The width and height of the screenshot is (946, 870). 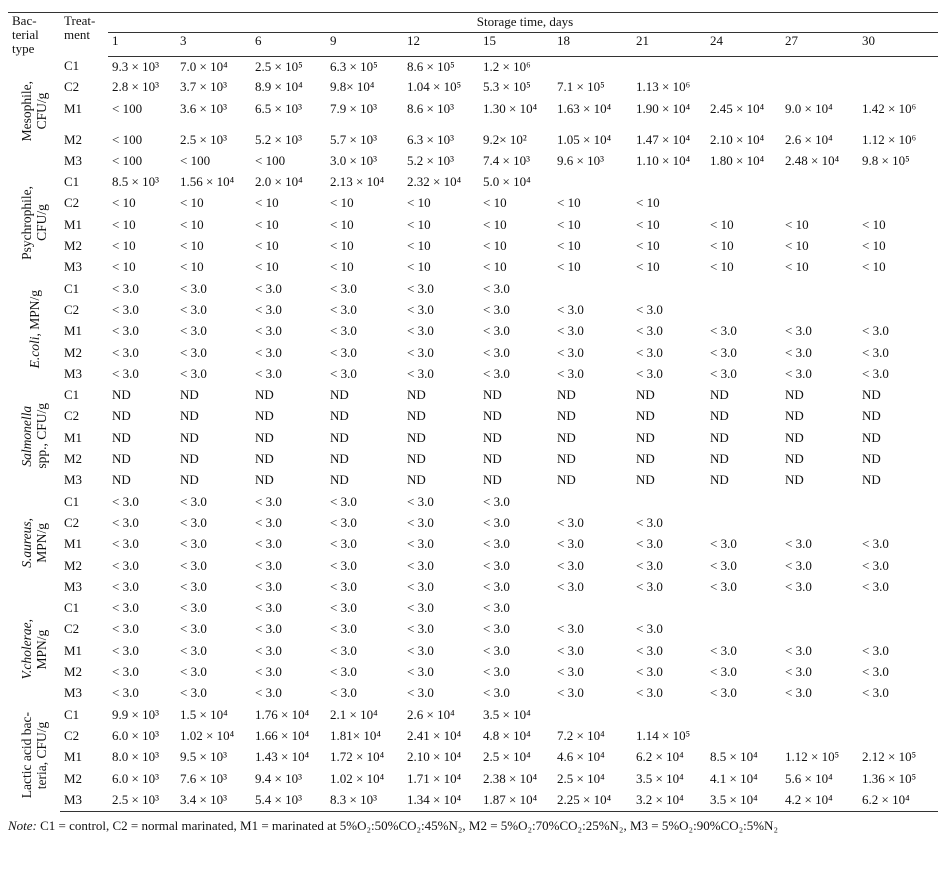 I want to click on value-cell: 6.3 × 10⁵, so click(x=354, y=66).